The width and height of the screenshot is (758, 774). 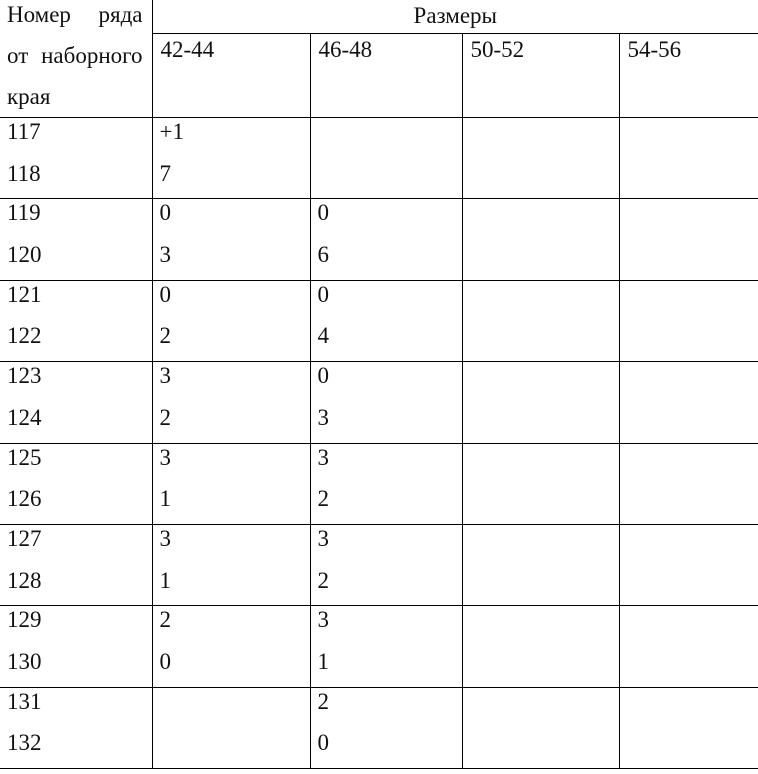 I want to click on row-number-cell: 119 120, so click(x=76, y=239).